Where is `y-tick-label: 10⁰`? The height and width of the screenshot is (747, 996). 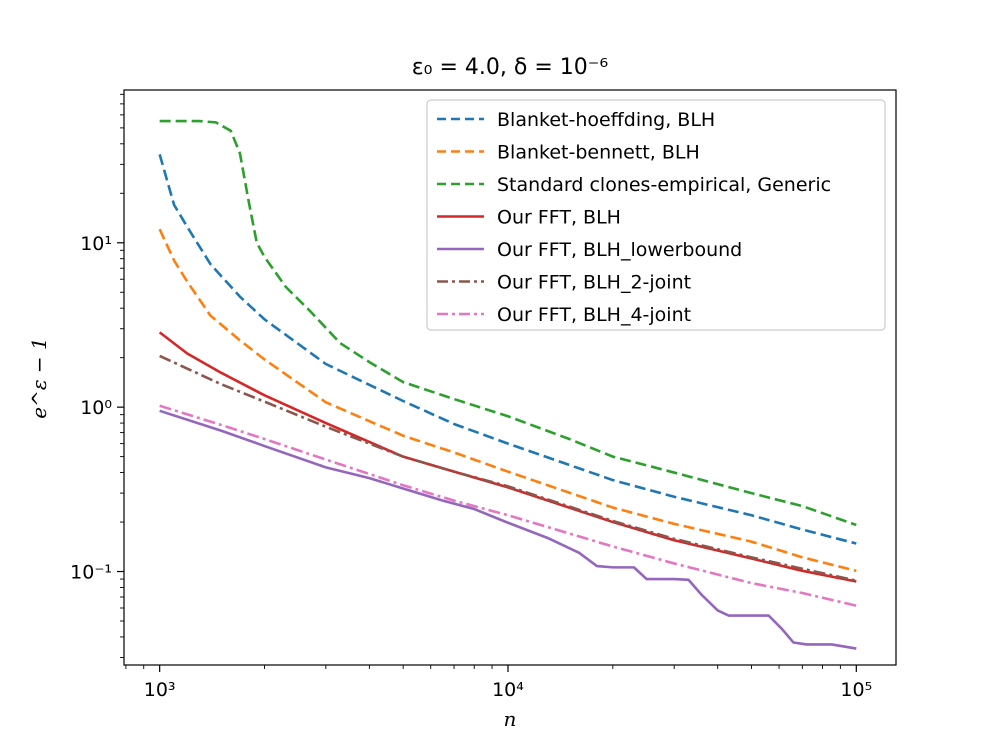
y-tick-label: 10⁰ is located at coordinates (96, 408).